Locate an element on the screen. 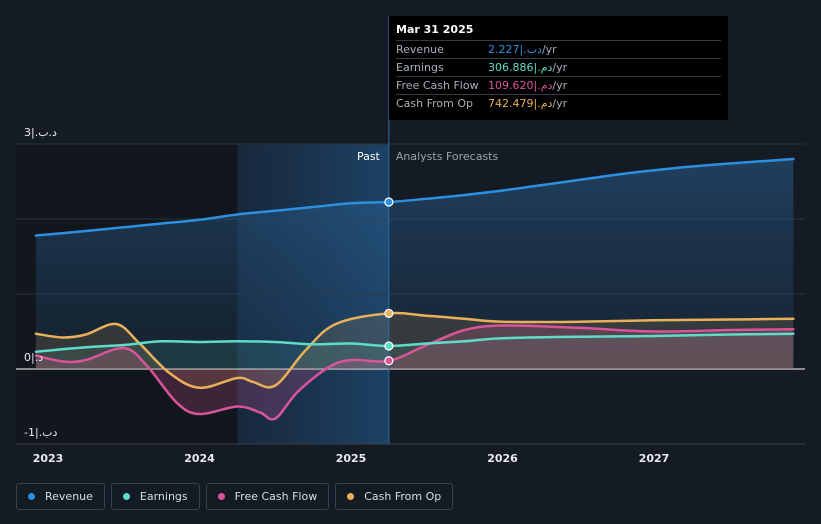  x-tick-label: 2026 is located at coordinates (502, 458).